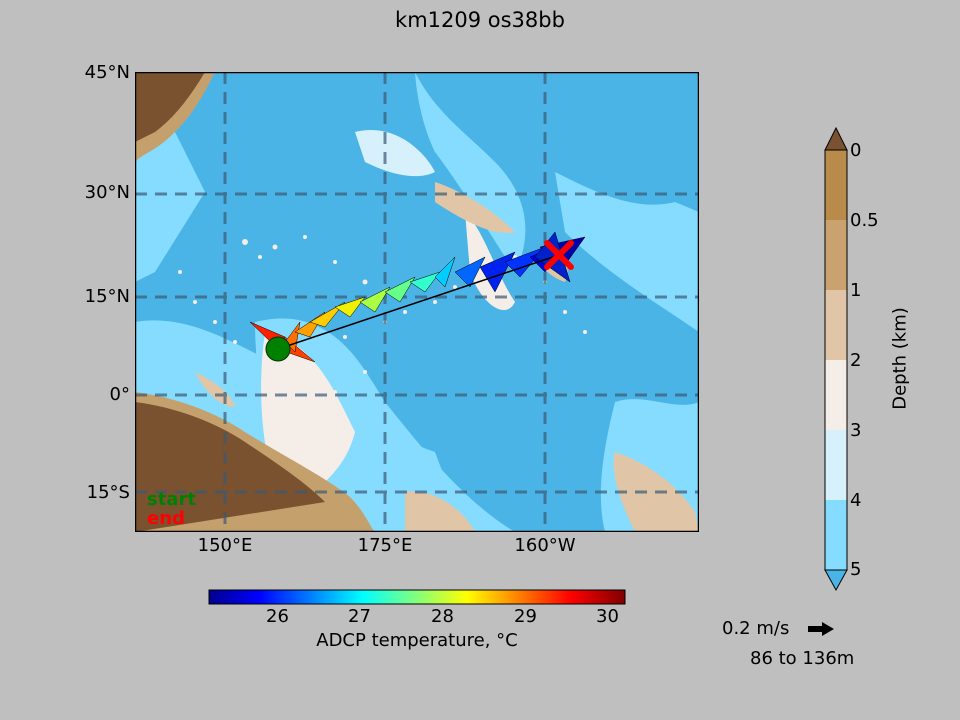 This screenshot has height=720, width=960. What do you see at coordinates (417, 597) in the screenshot?
I see `temperature-colorbar` at bounding box center [417, 597].